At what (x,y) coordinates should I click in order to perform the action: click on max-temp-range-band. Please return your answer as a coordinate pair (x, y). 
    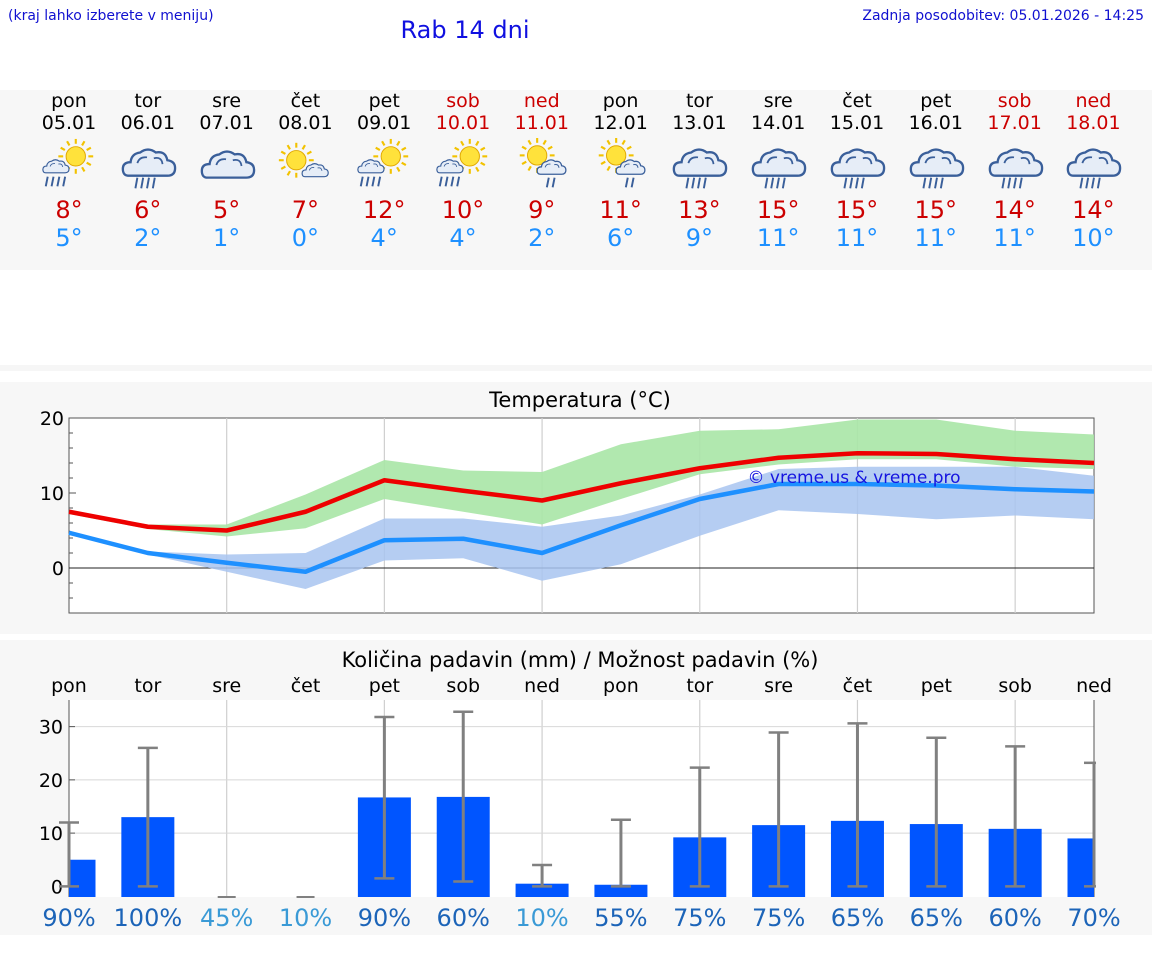
    Looking at the image, I should click on (581, 478).